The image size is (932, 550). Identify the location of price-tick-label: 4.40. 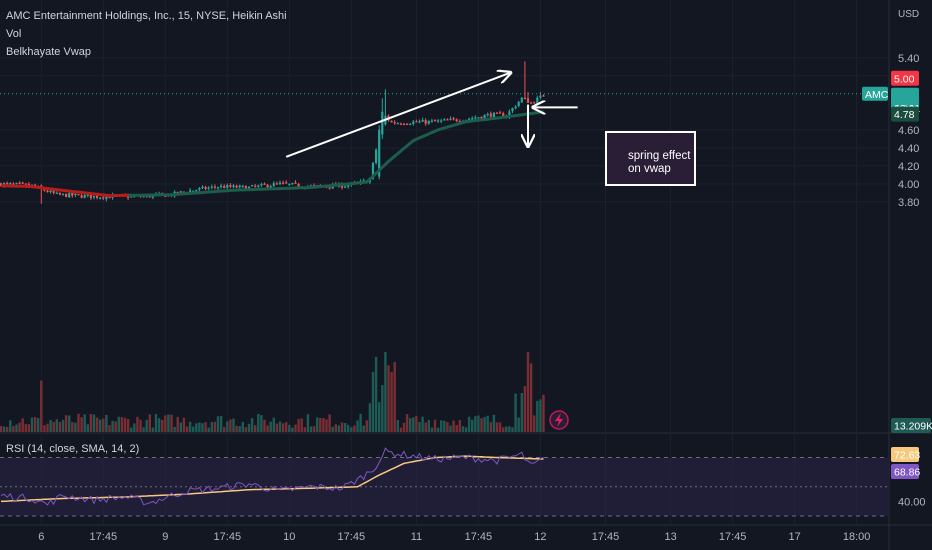
(908, 149).